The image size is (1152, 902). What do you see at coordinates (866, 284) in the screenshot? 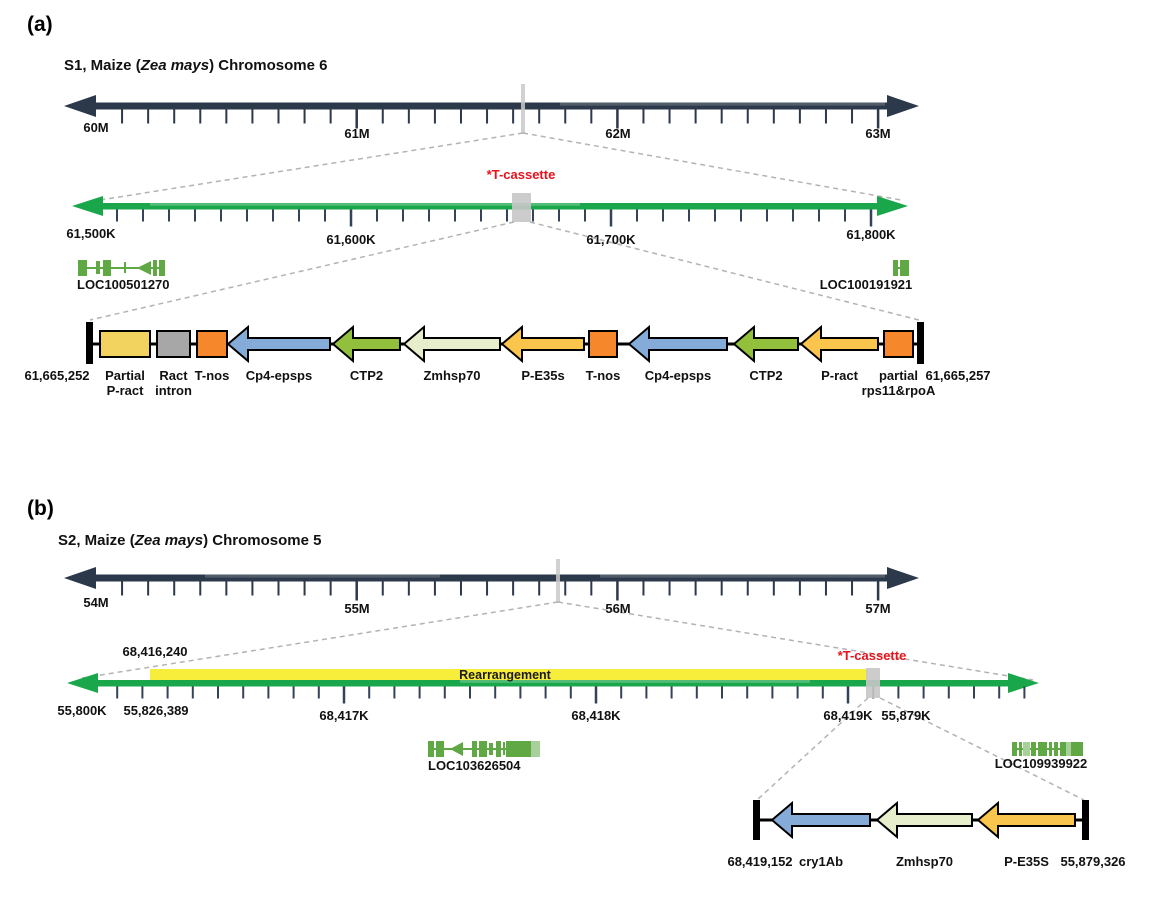
I see `gene-label-loc100191921: LOC100191921` at bounding box center [866, 284].